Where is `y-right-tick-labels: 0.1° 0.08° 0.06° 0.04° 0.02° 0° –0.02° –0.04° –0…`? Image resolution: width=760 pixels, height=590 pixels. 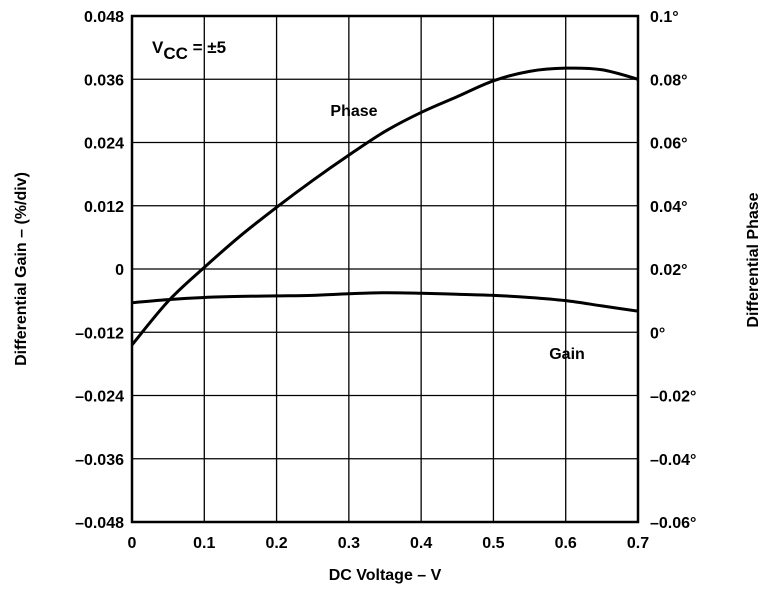
y-right-tick-labels: 0.1° 0.08° 0.06° 0.04° 0.02° 0° –0.02° –0.04° –0… is located at coordinates (673, 270).